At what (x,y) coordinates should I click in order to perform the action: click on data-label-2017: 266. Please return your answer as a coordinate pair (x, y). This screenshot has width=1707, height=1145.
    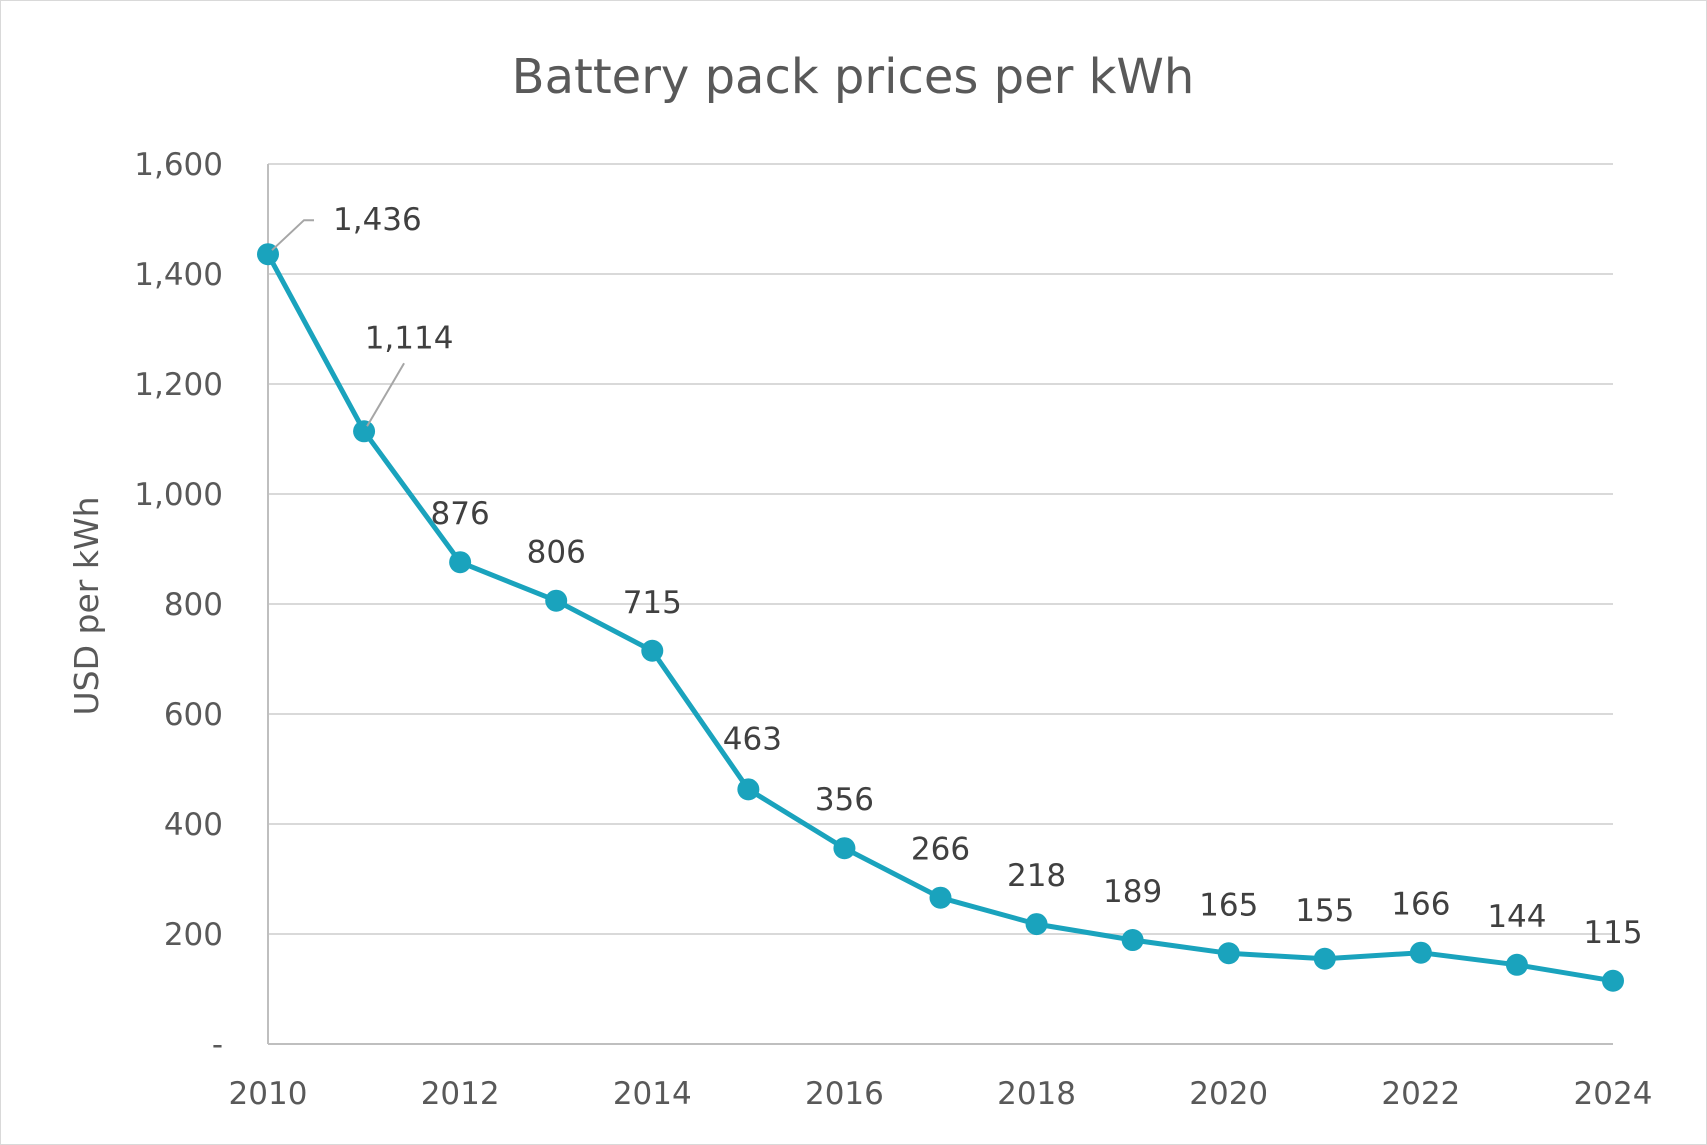
    Looking at the image, I should click on (940, 850).